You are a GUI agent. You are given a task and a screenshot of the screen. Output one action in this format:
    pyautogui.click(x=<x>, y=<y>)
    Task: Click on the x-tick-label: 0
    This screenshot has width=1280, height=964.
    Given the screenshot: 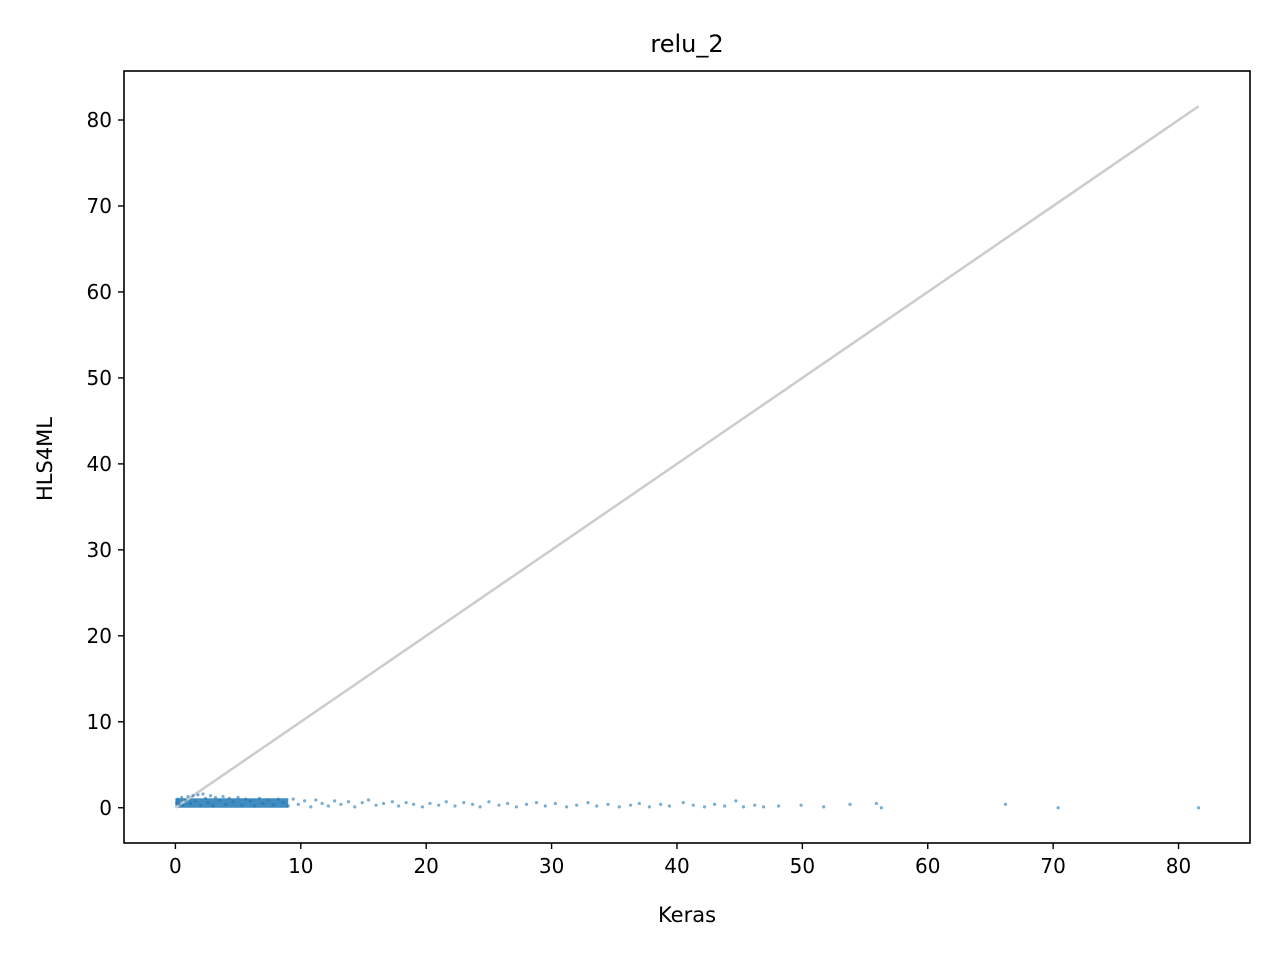 What is the action you would take?
    pyautogui.click(x=175, y=866)
    